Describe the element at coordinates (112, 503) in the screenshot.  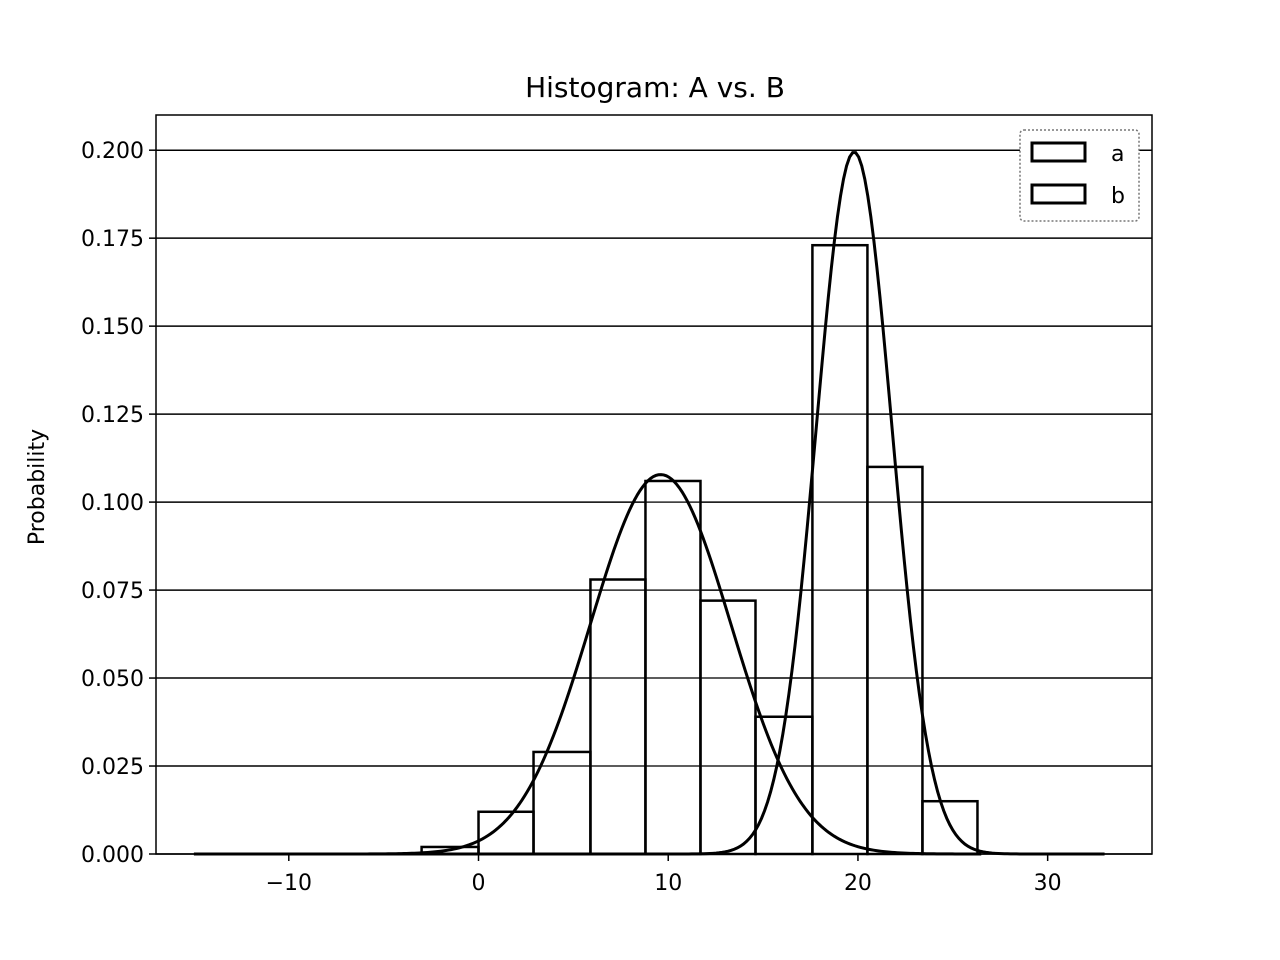
I see `y-tick-label: 0.100` at that location.